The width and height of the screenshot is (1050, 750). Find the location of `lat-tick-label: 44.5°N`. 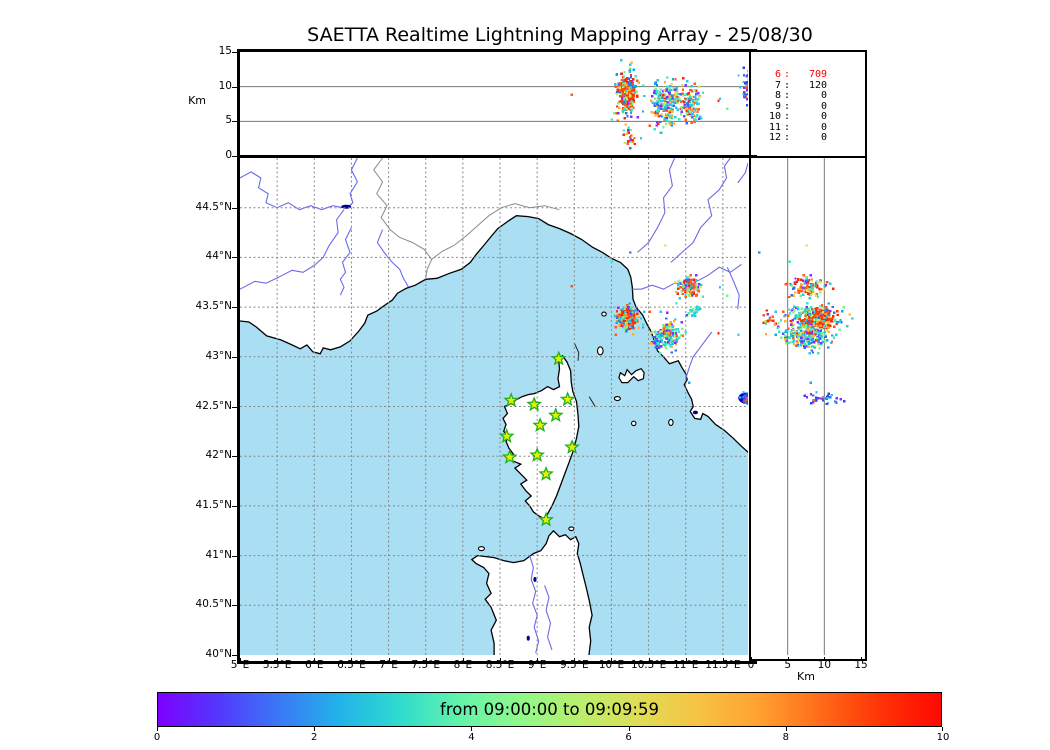

lat-tick-label: 44.5°N is located at coordinates (213, 206).